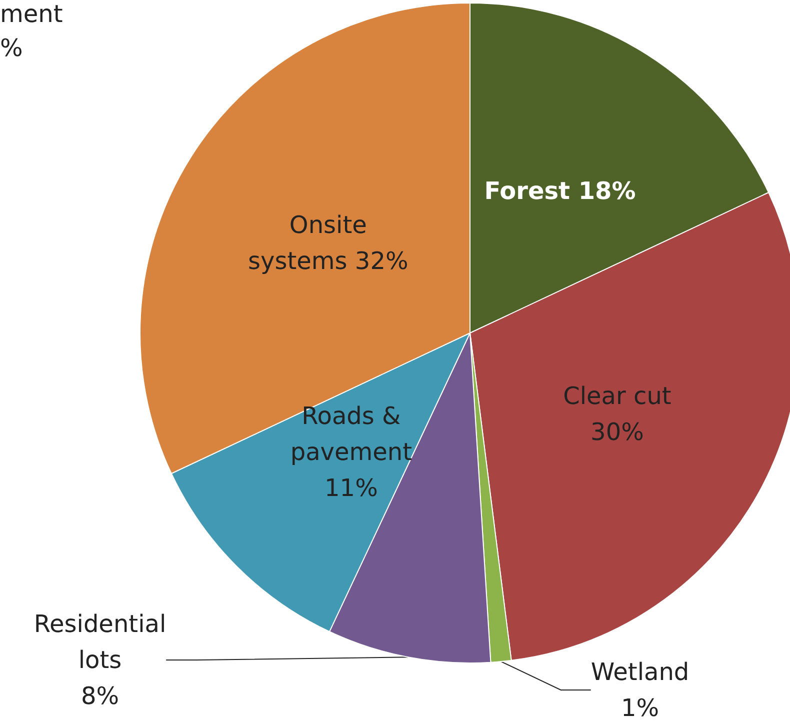  What do you see at coordinates (31, 14) in the screenshot?
I see `text: ment` at bounding box center [31, 14].